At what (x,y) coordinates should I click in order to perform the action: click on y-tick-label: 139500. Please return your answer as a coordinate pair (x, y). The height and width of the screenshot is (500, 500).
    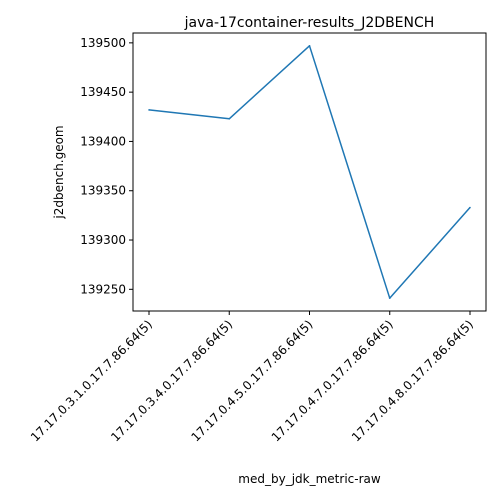
    Looking at the image, I should click on (103, 43).